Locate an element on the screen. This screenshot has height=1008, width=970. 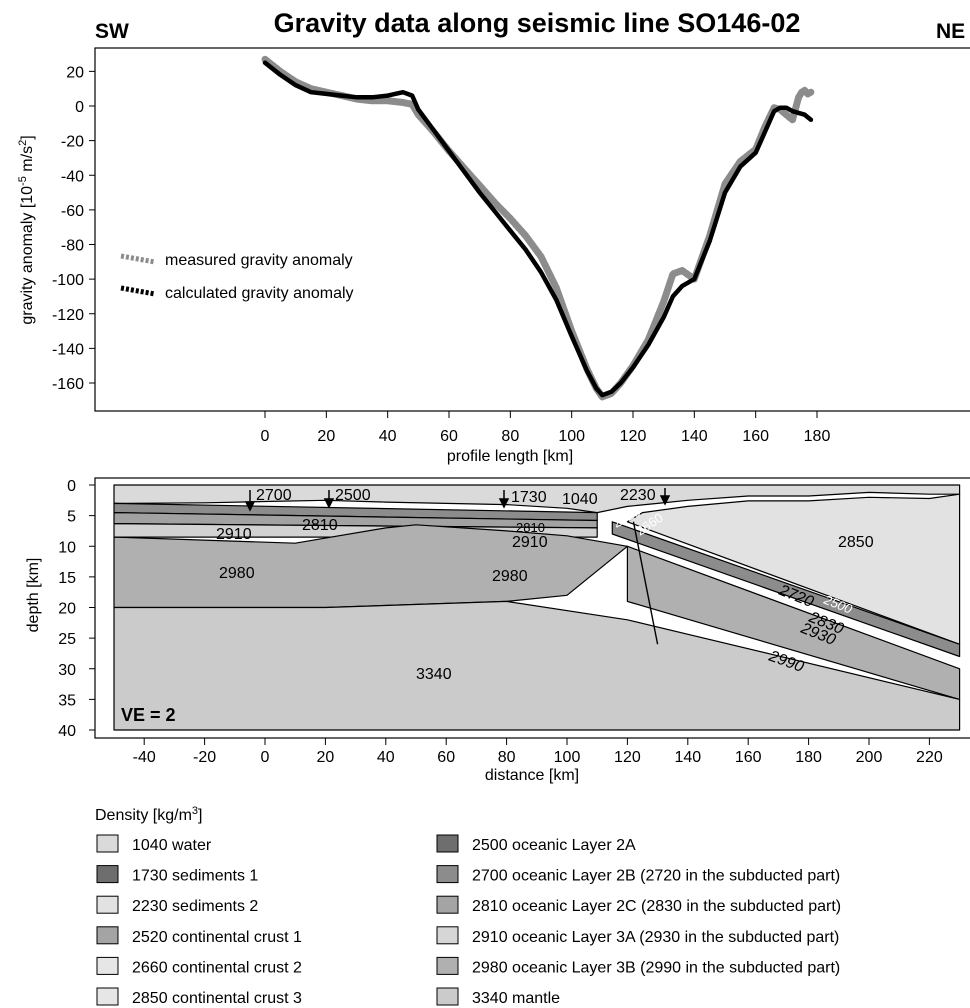
density-y-axis: 0 5 10 15 20 25 30 35 40 is located at coordinates (76, 609).